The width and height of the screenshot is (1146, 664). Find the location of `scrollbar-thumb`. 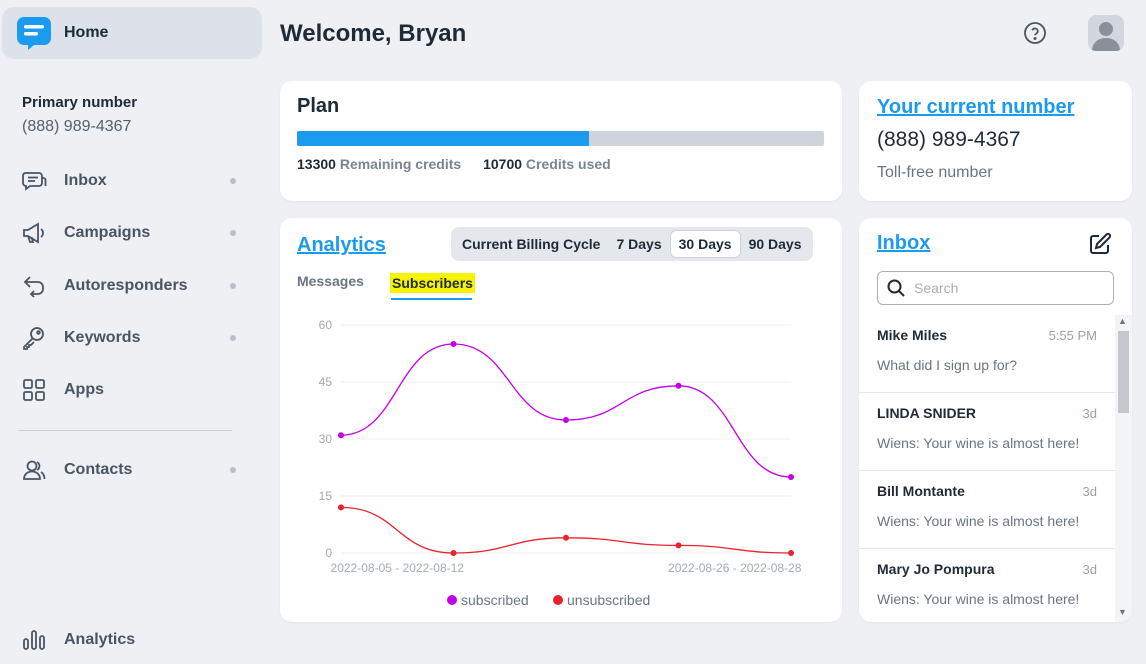

scrollbar-thumb is located at coordinates (1123, 372).